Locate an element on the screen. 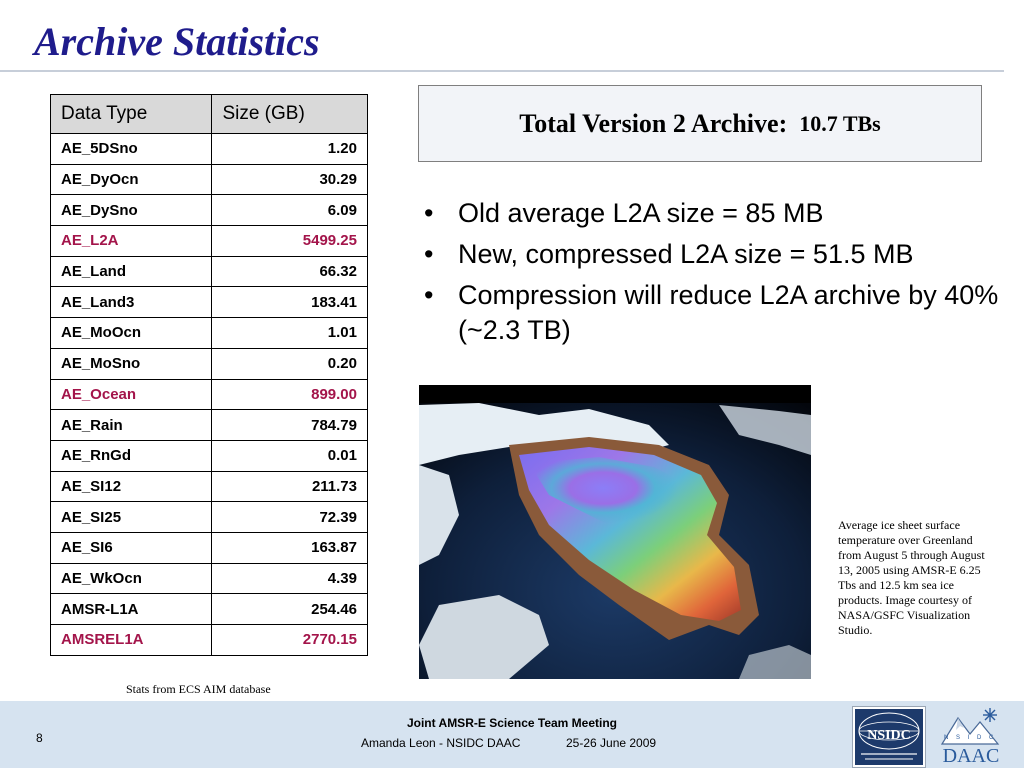 Image resolution: width=1024 pixels, height=772 pixels. slide-title: Archive Statistics is located at coordinates (177, 41).